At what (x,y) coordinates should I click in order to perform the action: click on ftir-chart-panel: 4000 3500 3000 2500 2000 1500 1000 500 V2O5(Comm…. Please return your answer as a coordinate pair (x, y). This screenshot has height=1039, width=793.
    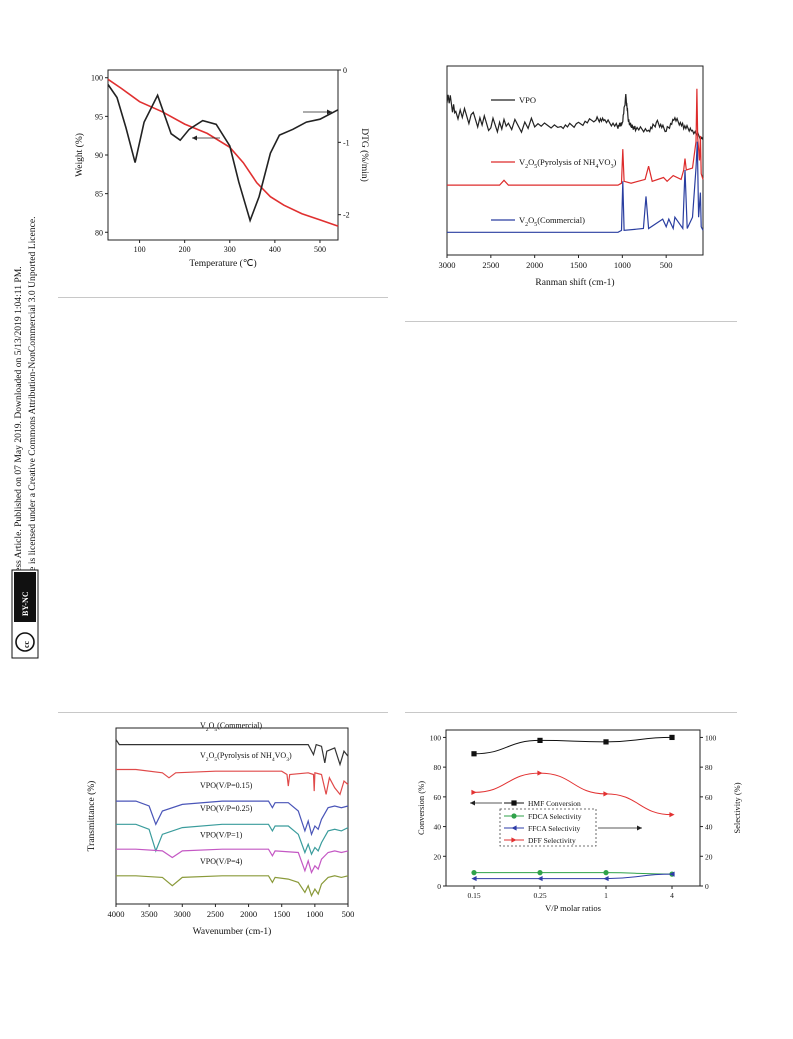
    Looking at the image, I should click on (225, 831).